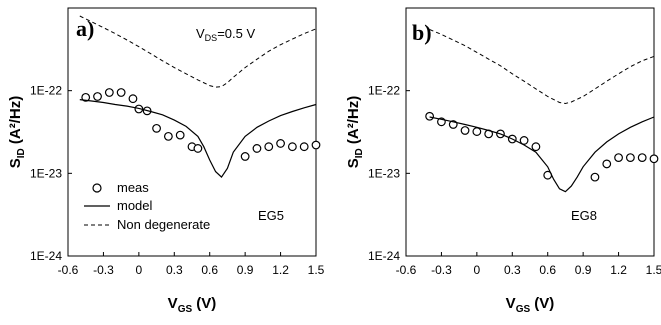  Describe the element at coordinates (547, 270) in the screenshot. I see `panel-b-x-tick-label: 0.6` at that location.